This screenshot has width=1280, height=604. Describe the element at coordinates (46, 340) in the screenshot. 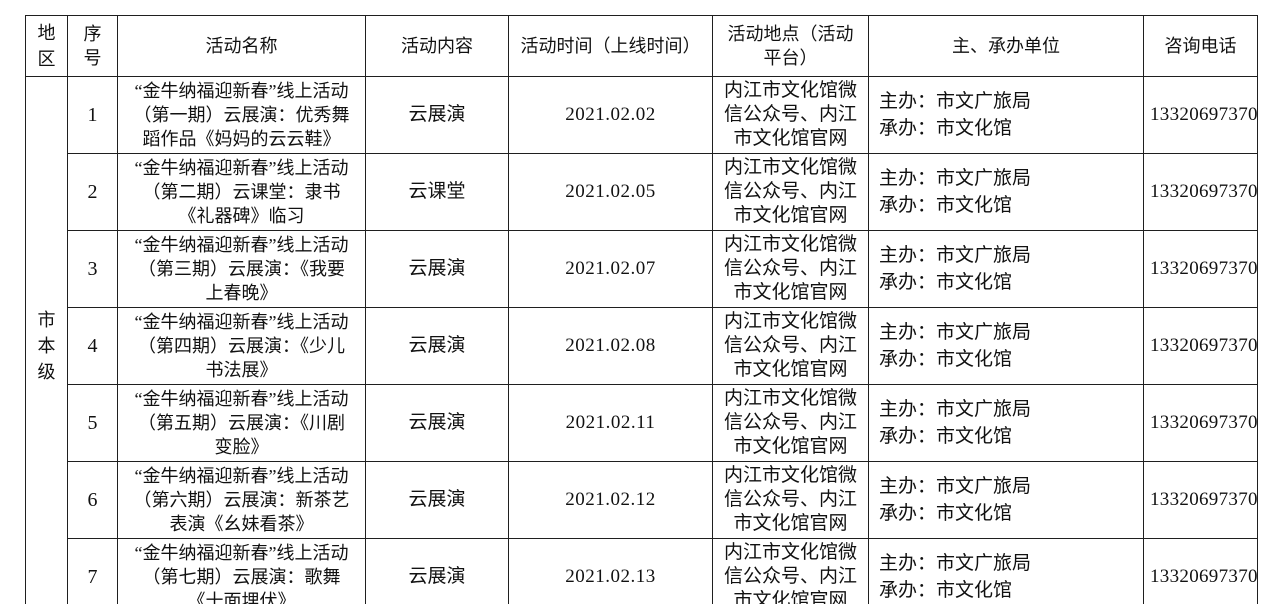

I see `region-cell: 市本级` at that location.